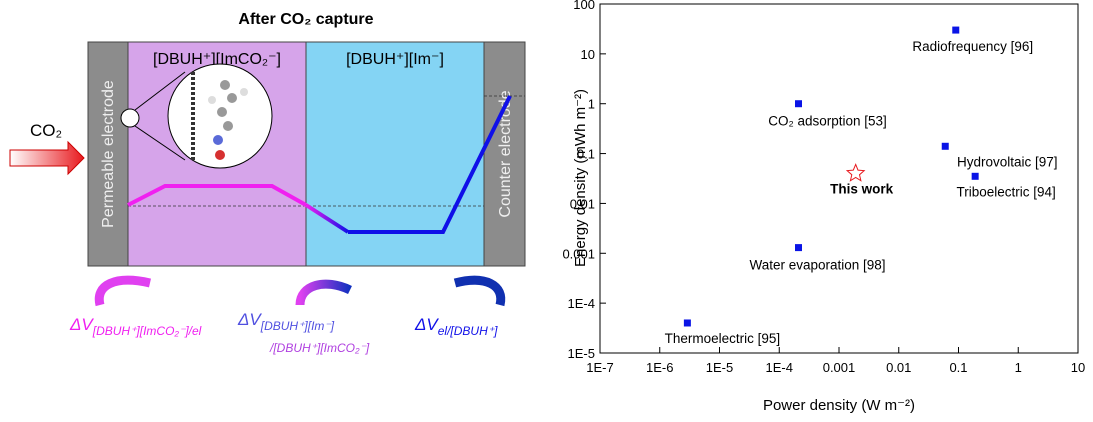 The height and width of the screenshot is (422, 1093). Describe the element at coordinates (578, 253) in the screenshot. I see `y-tick-label: 0.001` at that location.